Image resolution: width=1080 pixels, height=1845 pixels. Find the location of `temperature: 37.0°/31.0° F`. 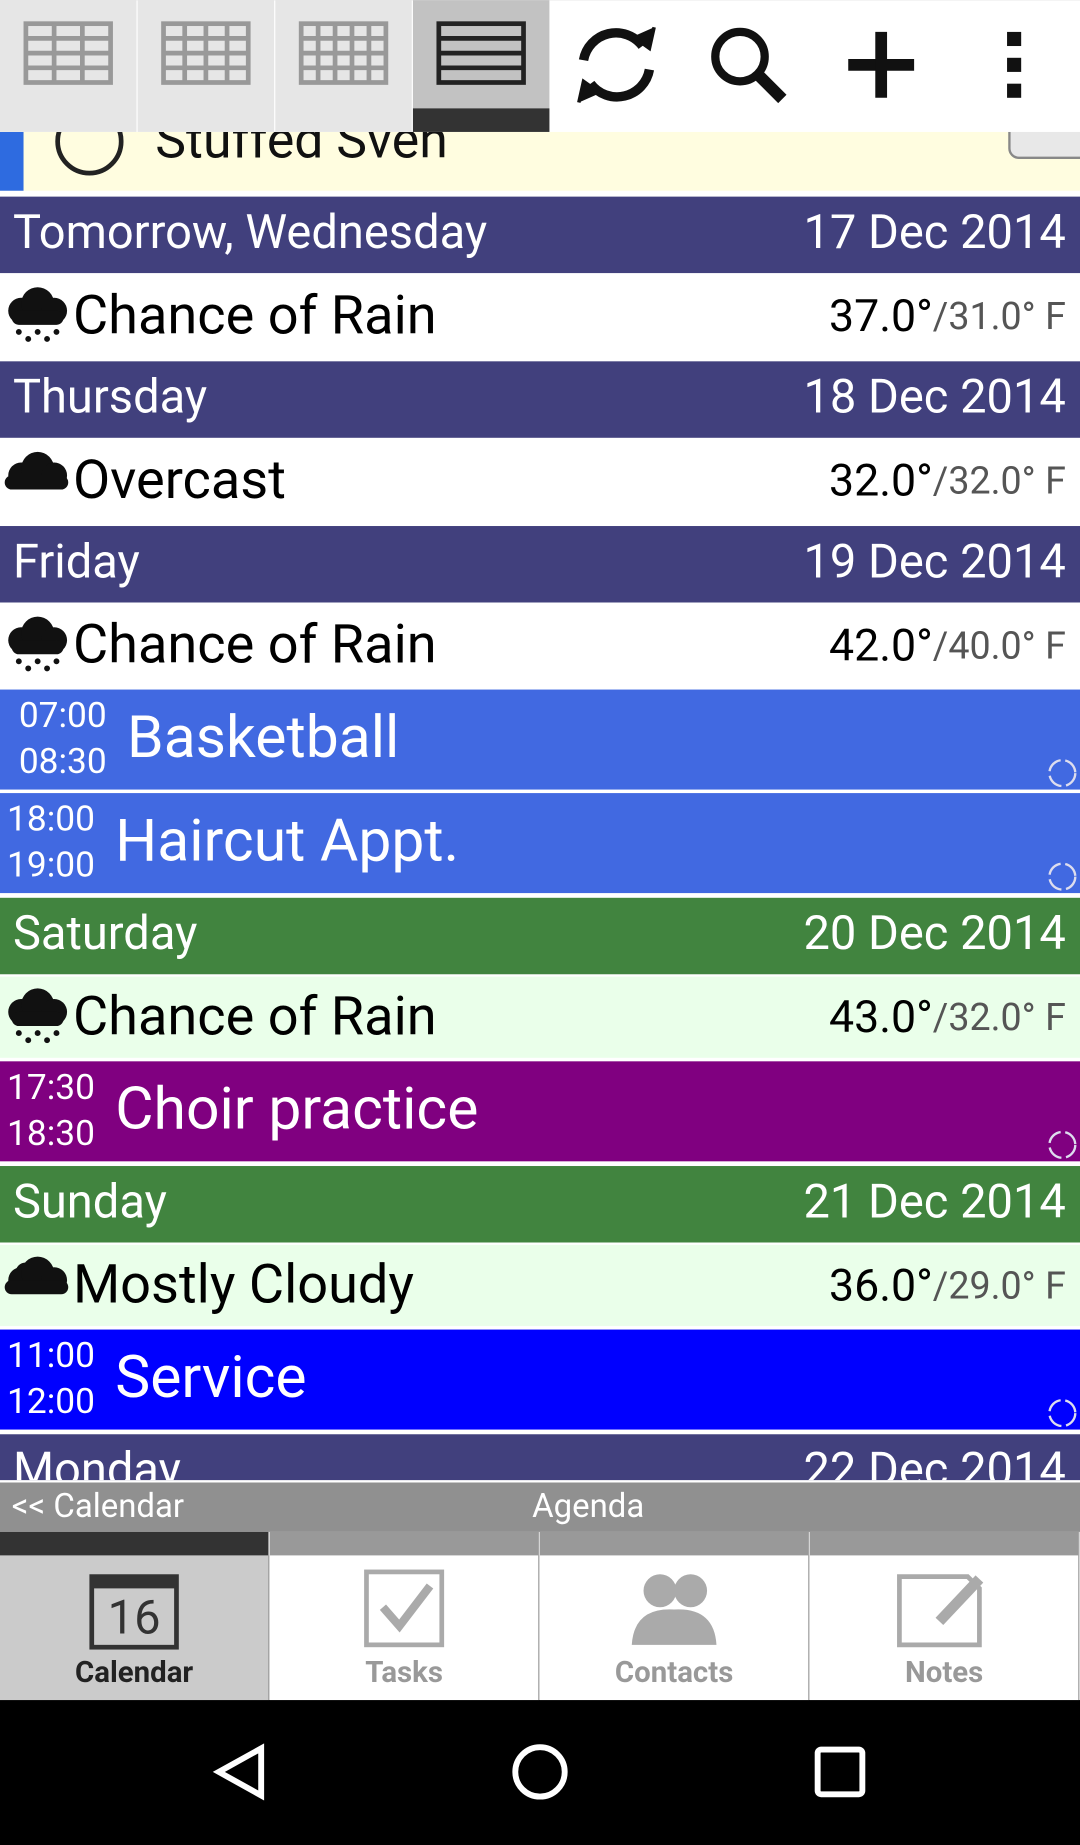

temperature: 37.0°/31.0° F is located at coordinates (947, 316).